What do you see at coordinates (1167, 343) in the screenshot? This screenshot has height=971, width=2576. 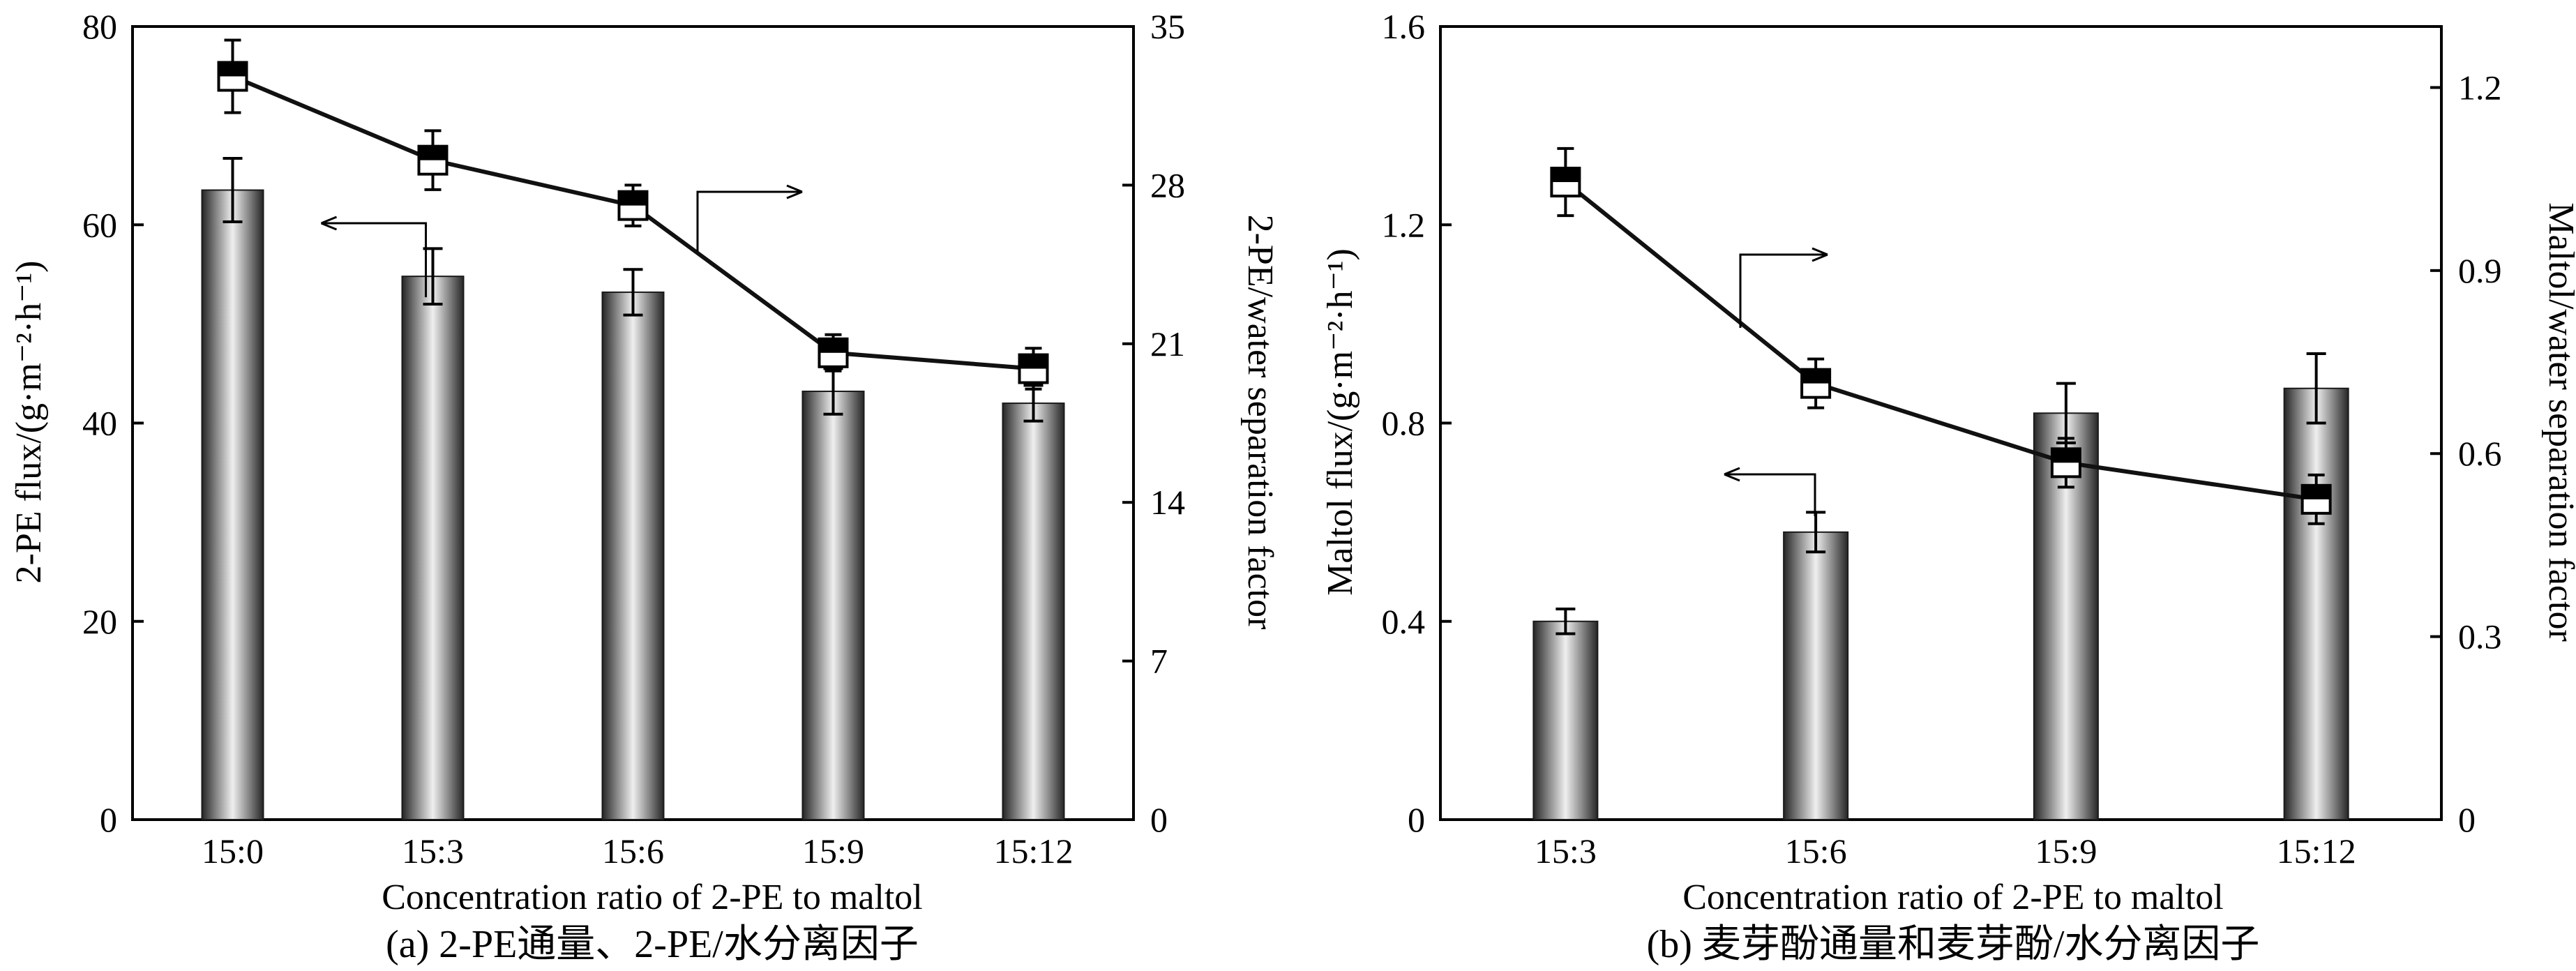 I see `panel-a-y-right-tick-label: 21` at bounding box center [1167, 343].